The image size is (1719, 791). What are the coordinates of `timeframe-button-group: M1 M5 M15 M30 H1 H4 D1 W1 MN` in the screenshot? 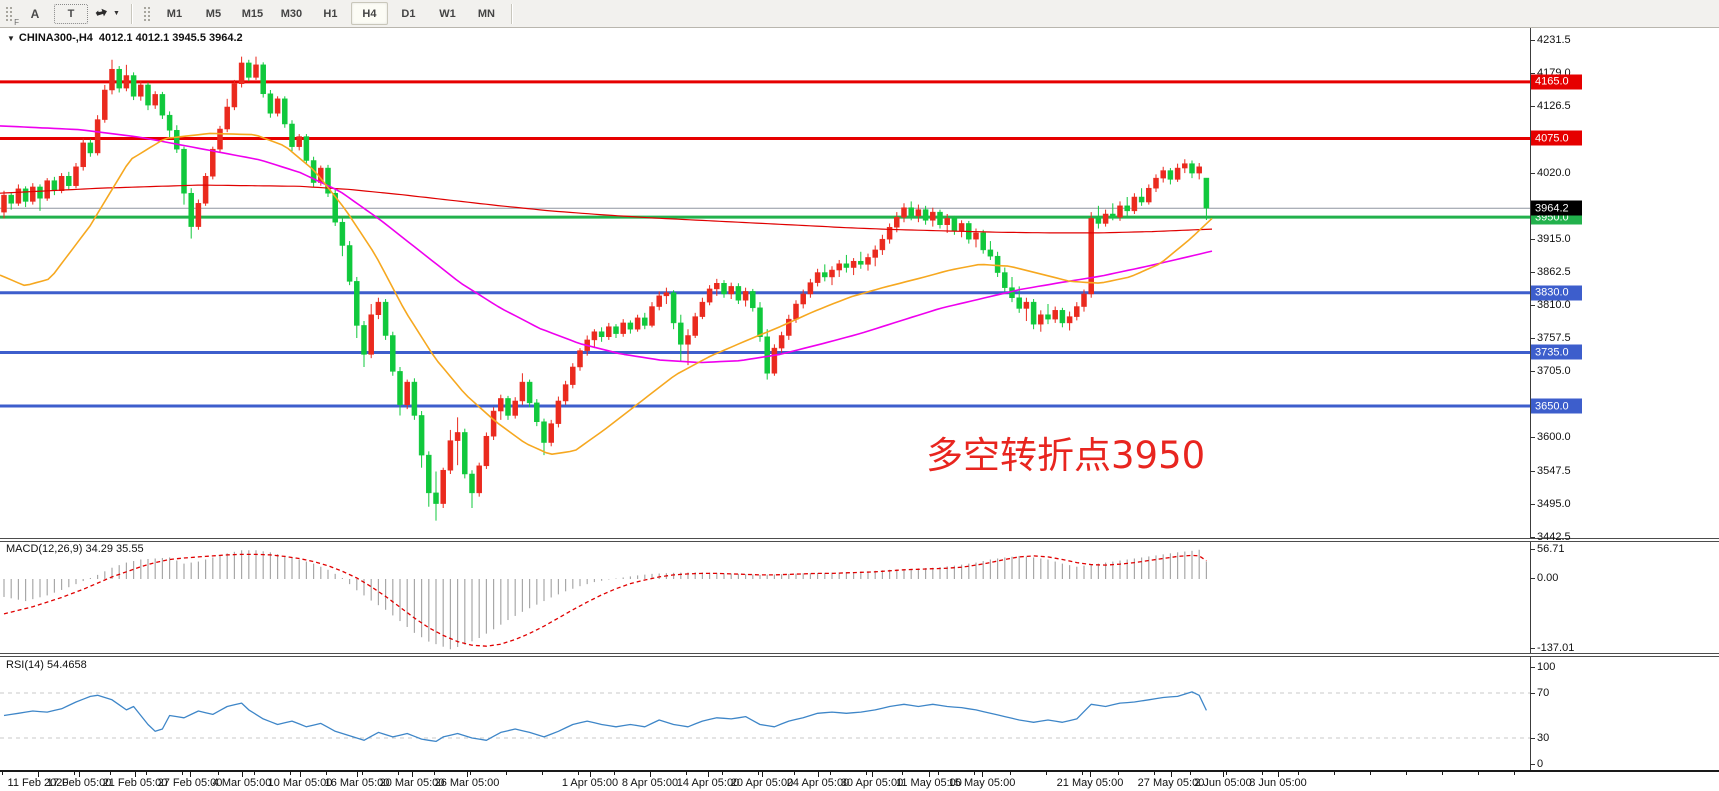 It's located at (330, 13).